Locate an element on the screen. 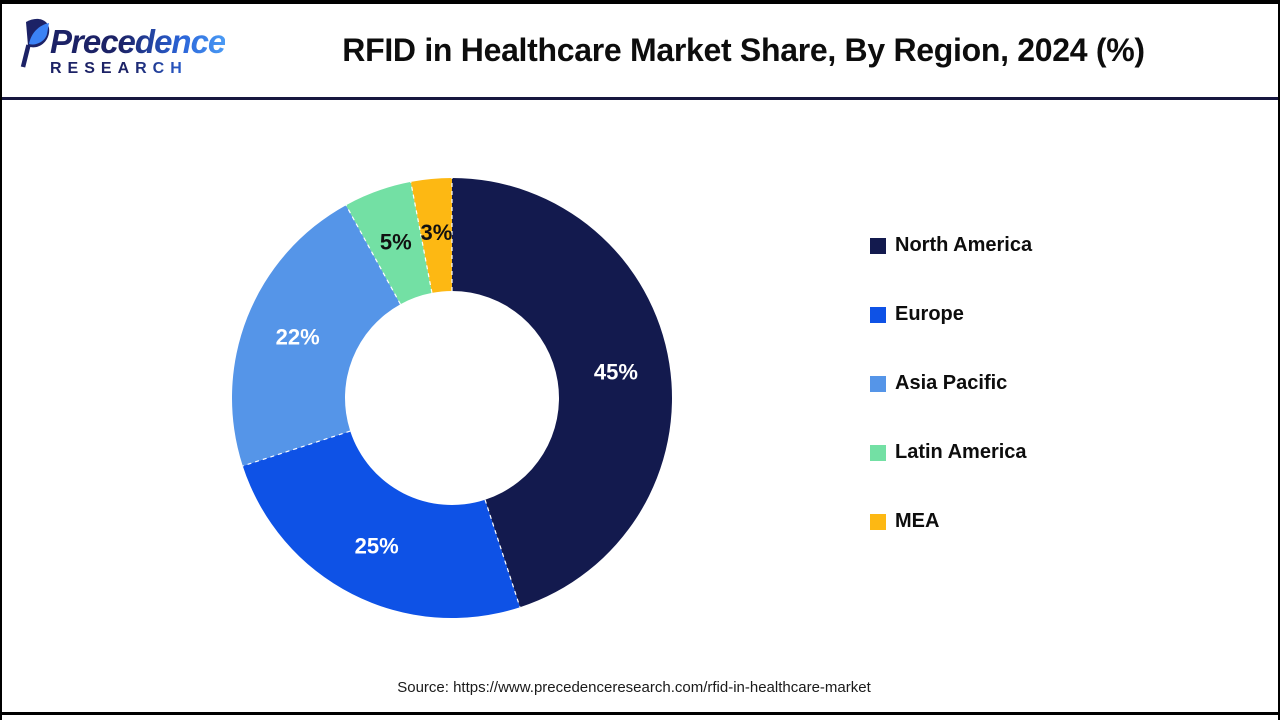  logo-wordmark: Precedence is located at coordinates (138, 41).